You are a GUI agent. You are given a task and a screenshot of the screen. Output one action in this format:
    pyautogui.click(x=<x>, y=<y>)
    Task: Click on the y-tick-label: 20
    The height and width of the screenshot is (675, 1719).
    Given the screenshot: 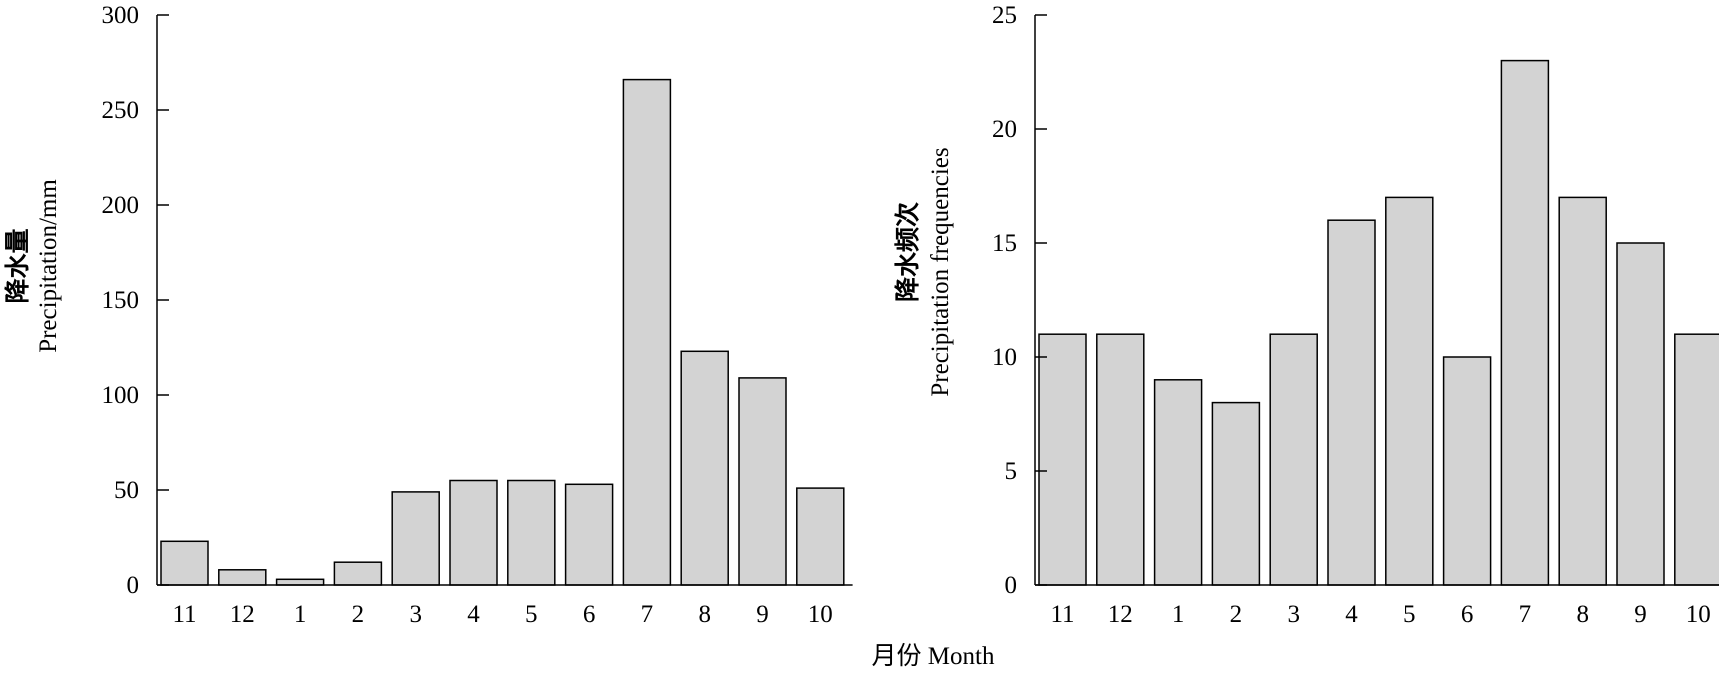 What is the action you would take?
    pyautogui.click(x=1004, y=129)
    